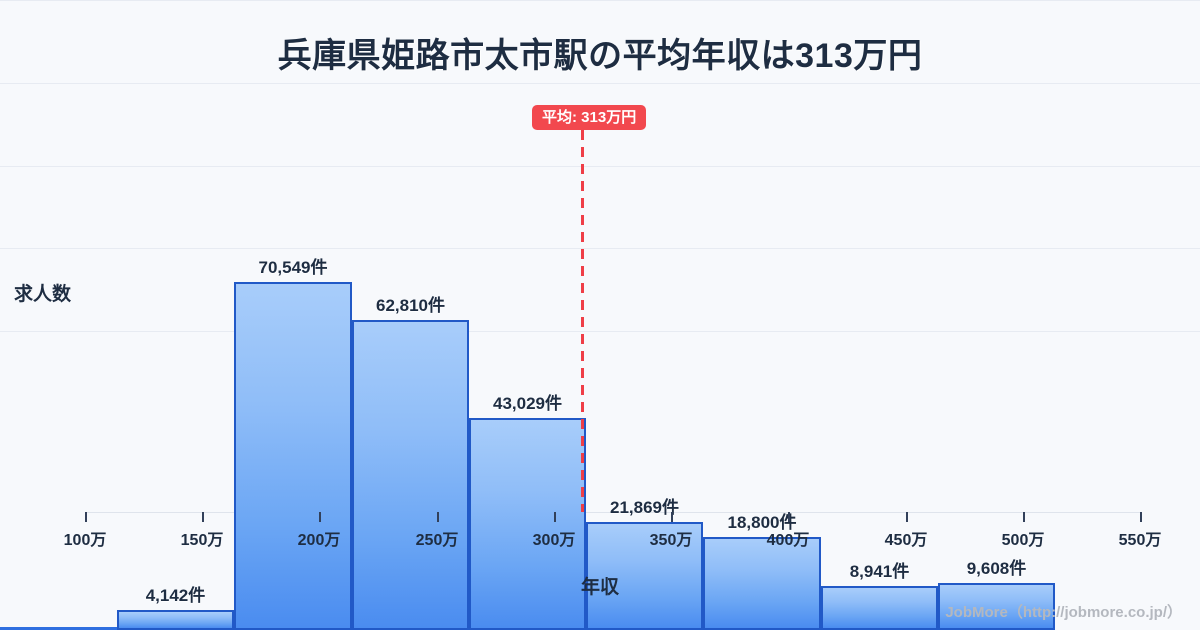  I want to click on x-axis-tick-label: 100万, so click(85, 540).